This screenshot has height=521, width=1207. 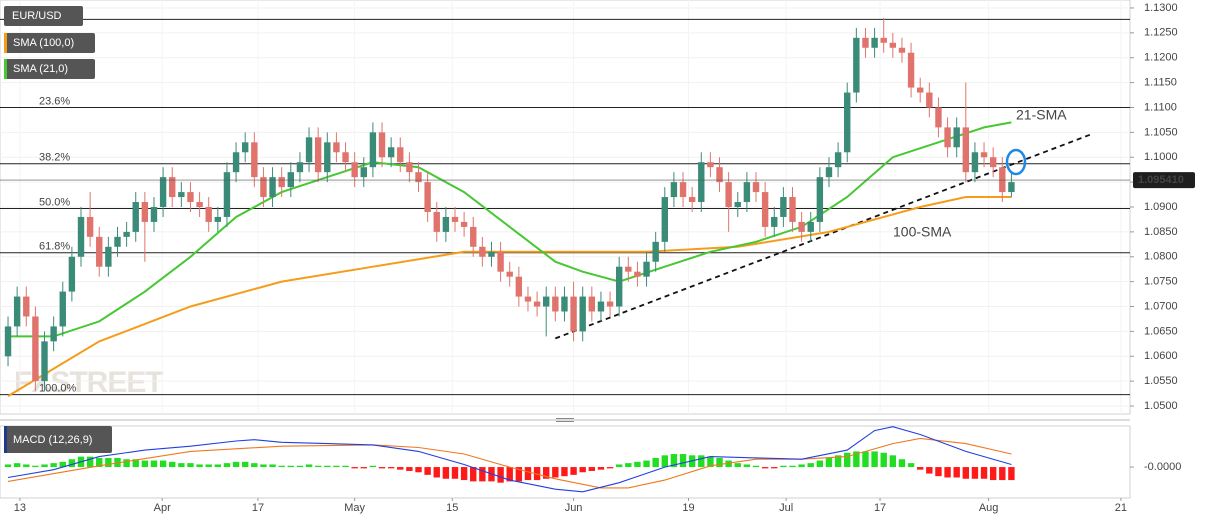 What do you see at coordinates (1121, 508) in the screenshot?
I see `x-tick-label: 21` at bounding box center [1121, 508].